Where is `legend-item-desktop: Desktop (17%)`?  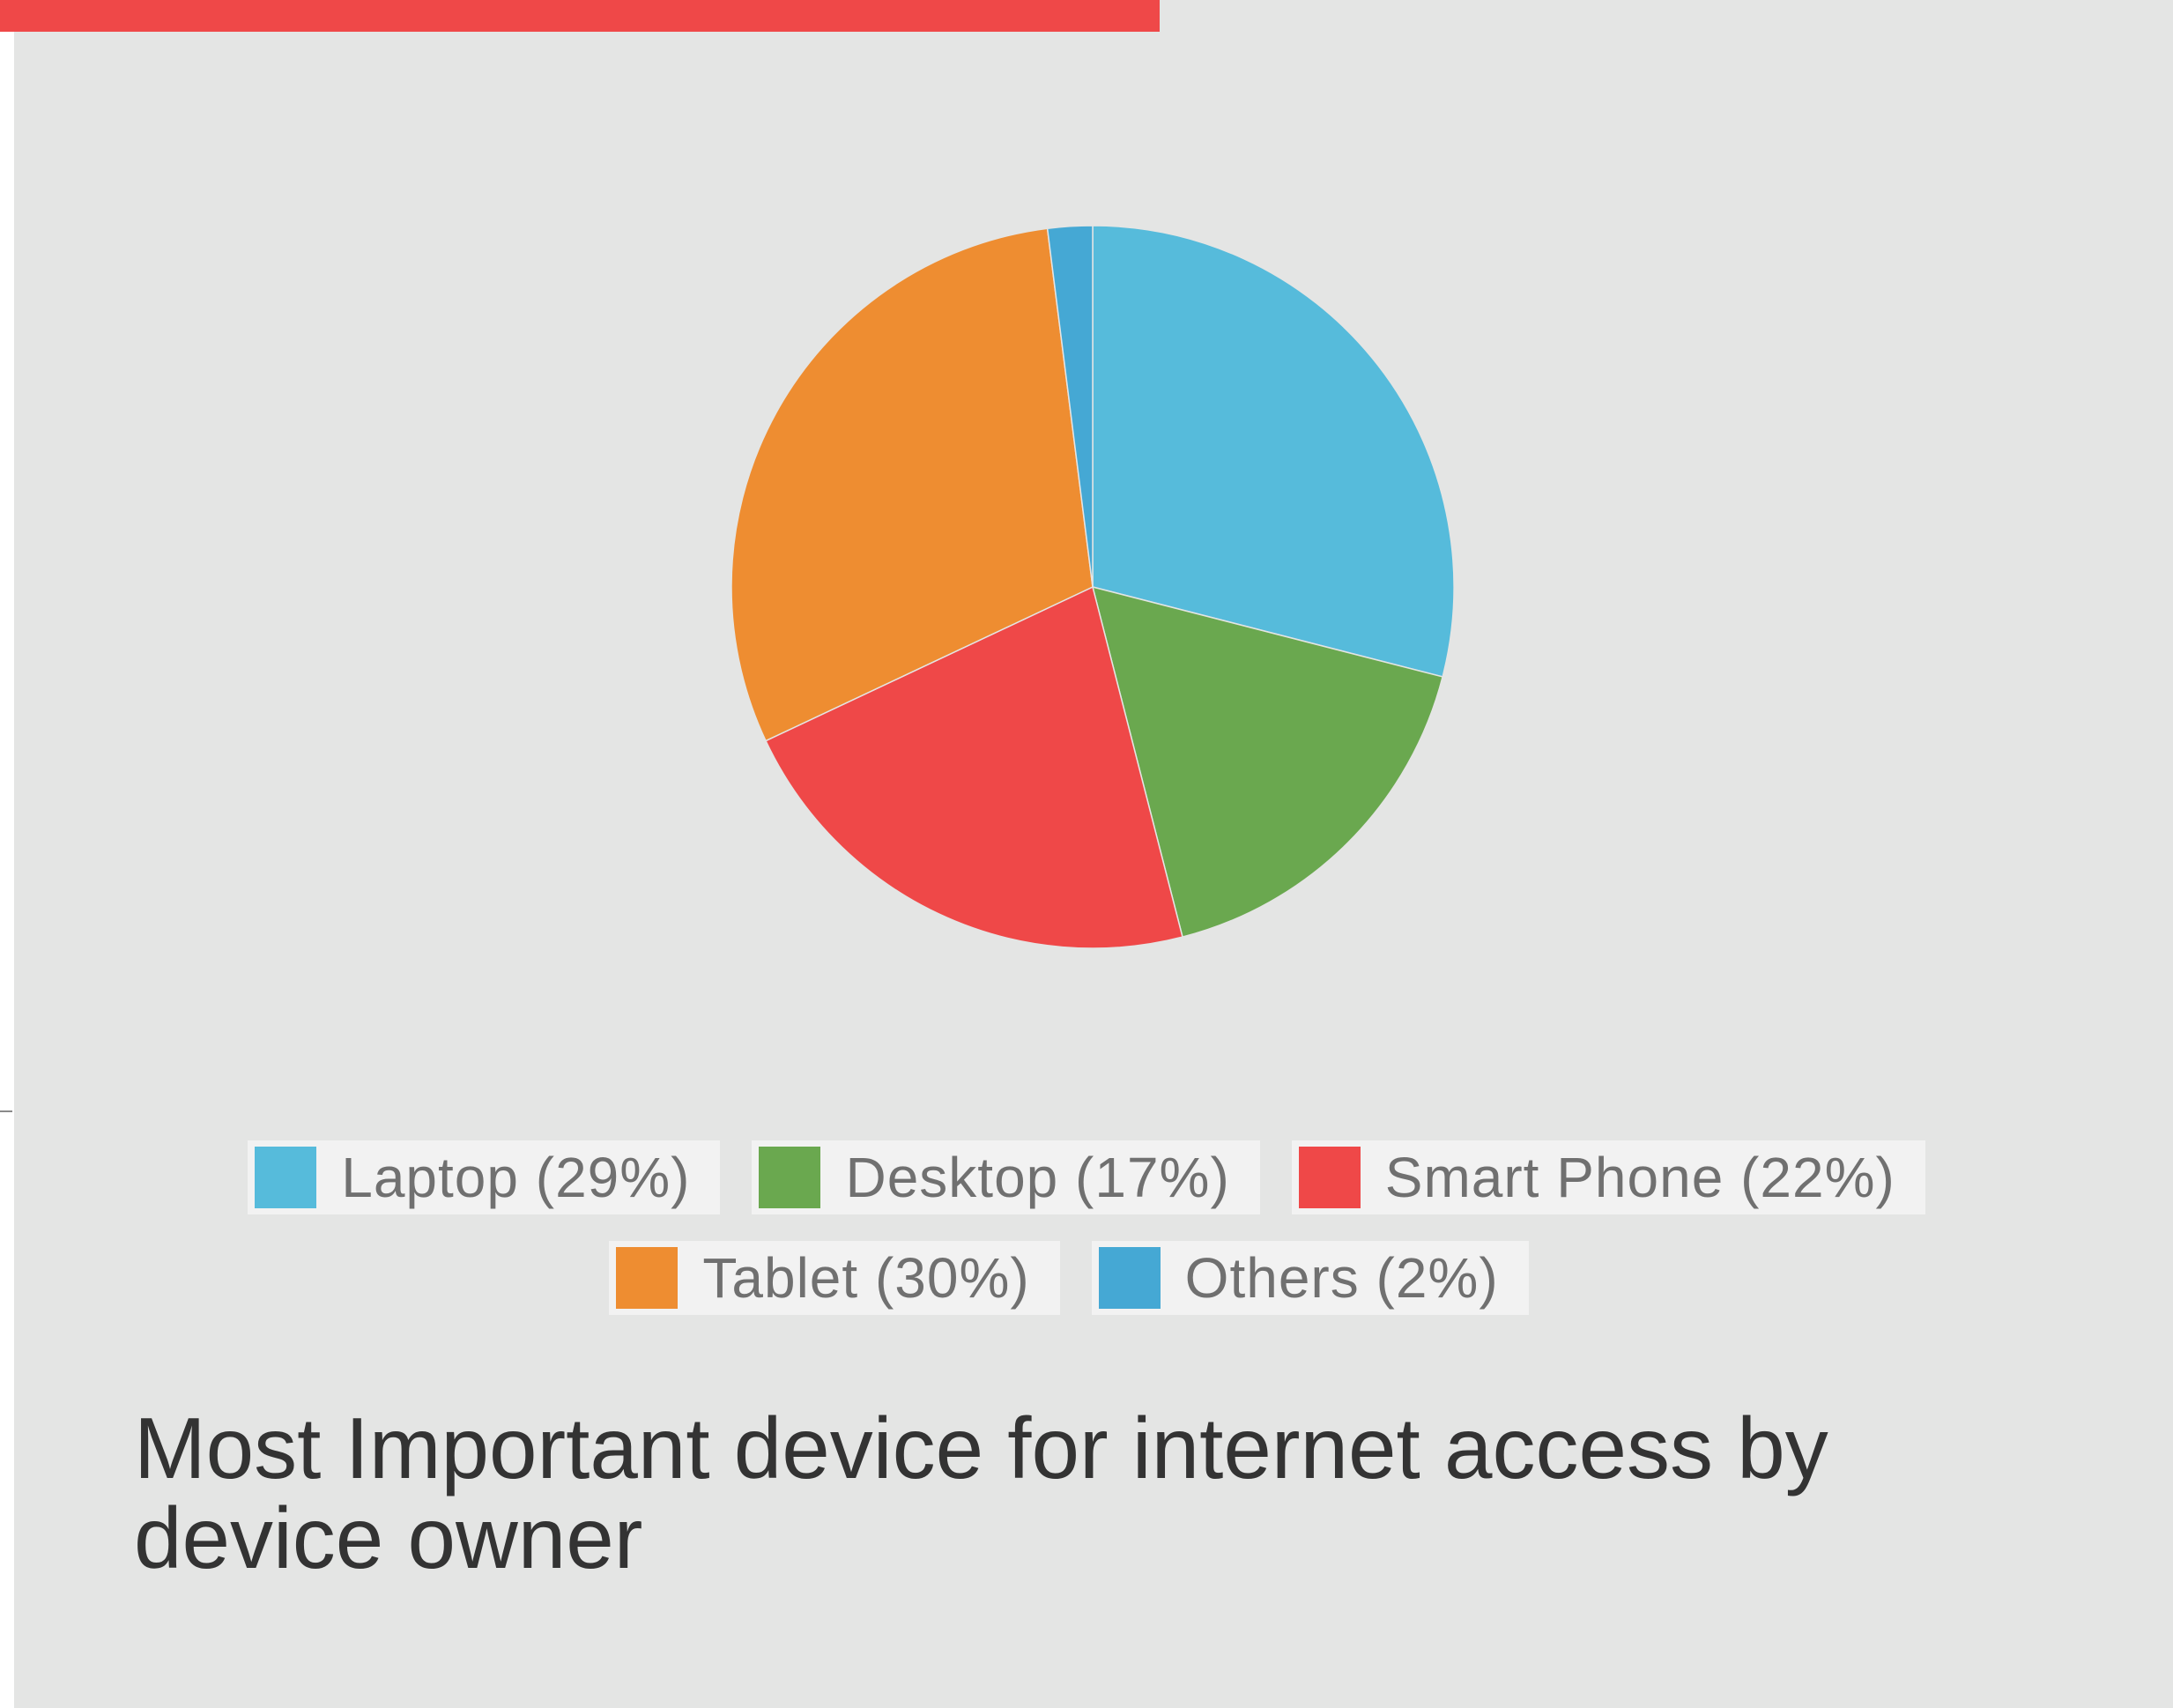
legend-item-desktop: Desktop (17%) is located at coordinates (1006, 1177).